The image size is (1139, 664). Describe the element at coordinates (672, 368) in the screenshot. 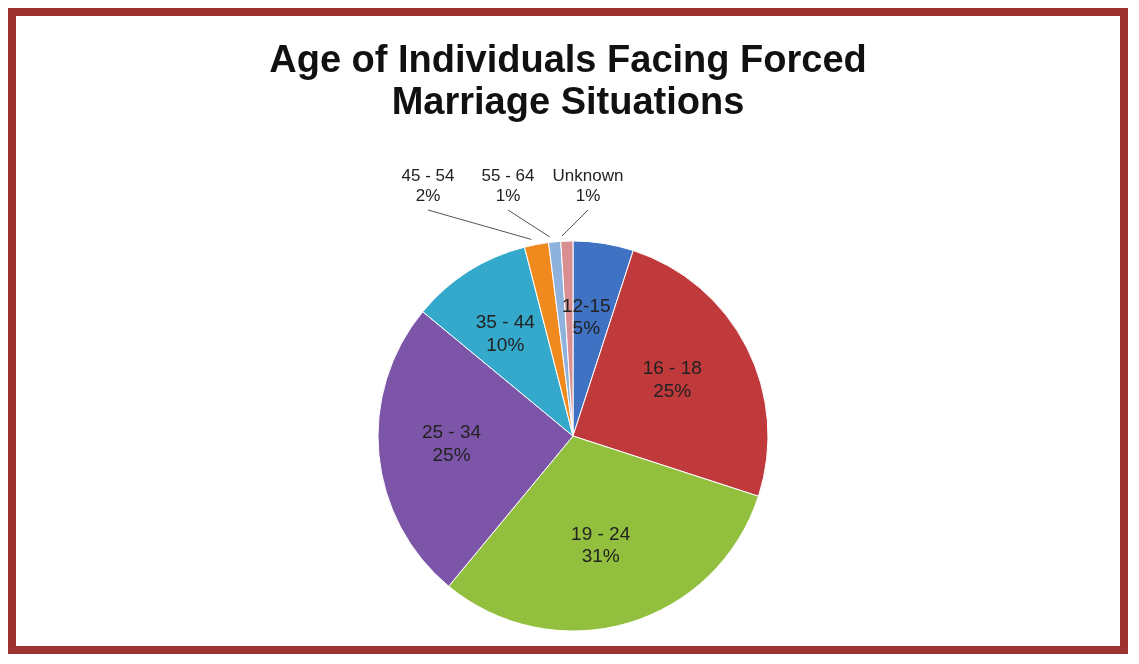

I see `slice-label: 16 - 18` at that location.